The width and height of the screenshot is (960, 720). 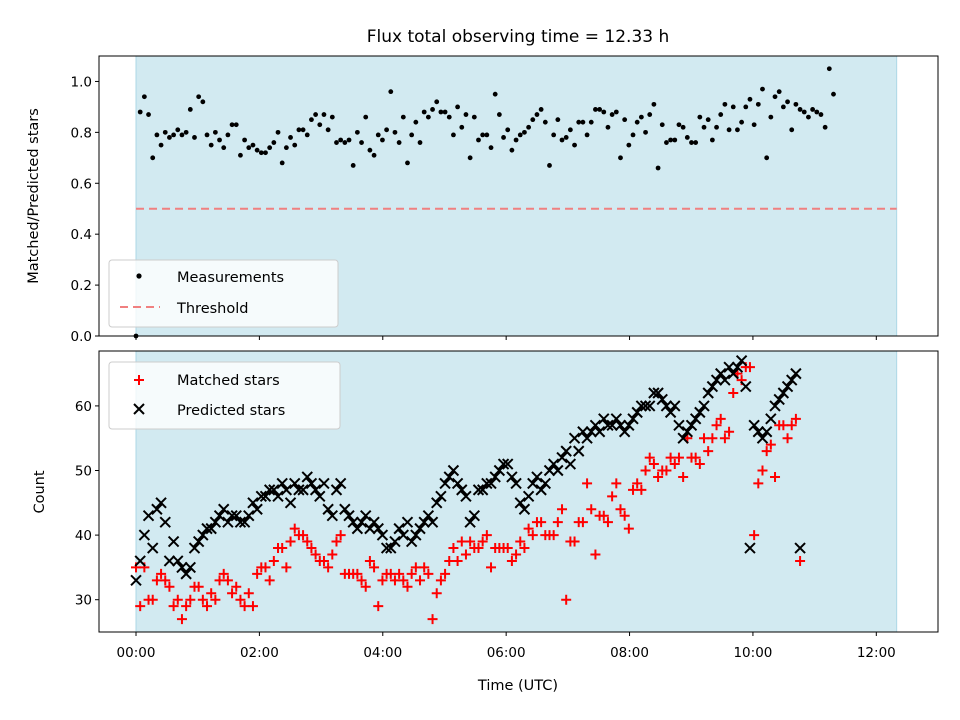 What do you see at coordinates (382, 653) in the screenshot?
I see `bottom-x-tick-label: 04:00` at bounding box center [382, 653].